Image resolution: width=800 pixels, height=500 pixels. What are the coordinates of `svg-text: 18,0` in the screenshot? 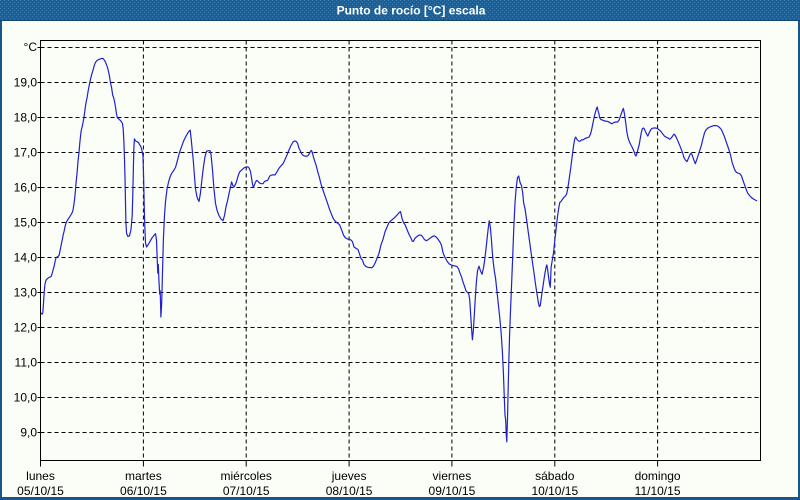 It's located at (26, 118).